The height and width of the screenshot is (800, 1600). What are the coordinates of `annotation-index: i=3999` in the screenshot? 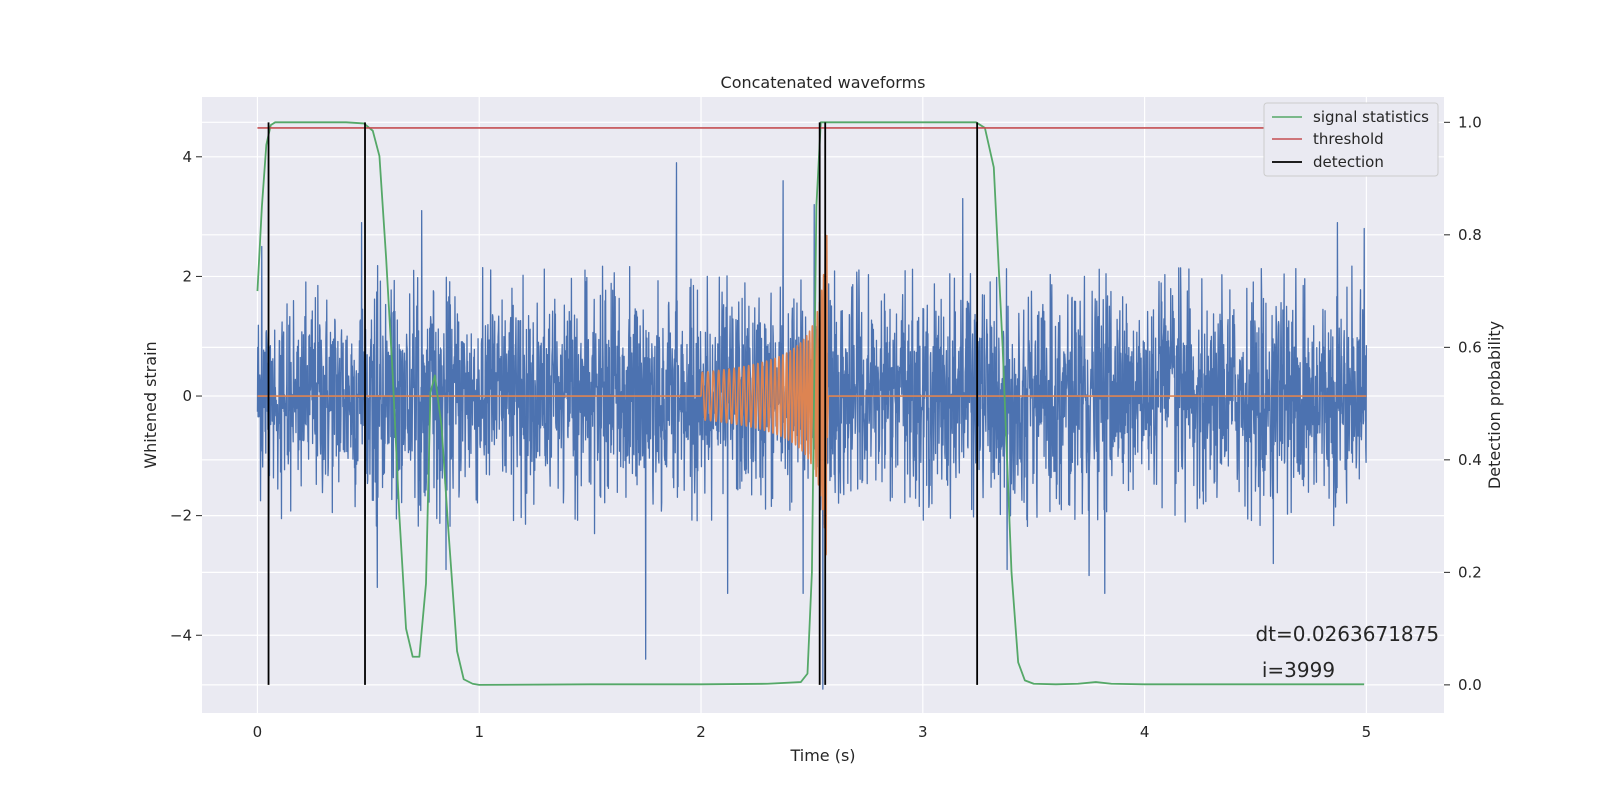 It's located at (1295, 670).